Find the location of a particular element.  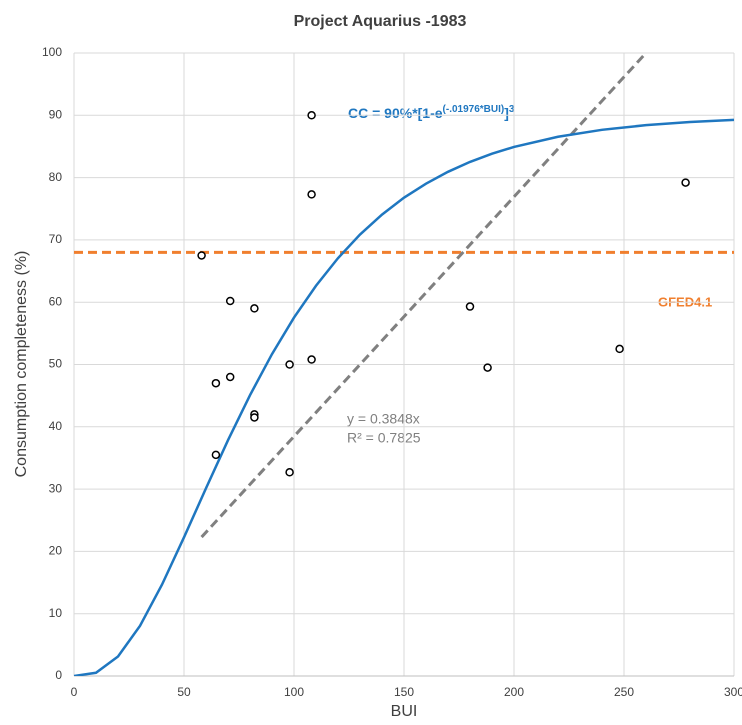

y-tick-label: 20 is located at coordinates (56, 551).